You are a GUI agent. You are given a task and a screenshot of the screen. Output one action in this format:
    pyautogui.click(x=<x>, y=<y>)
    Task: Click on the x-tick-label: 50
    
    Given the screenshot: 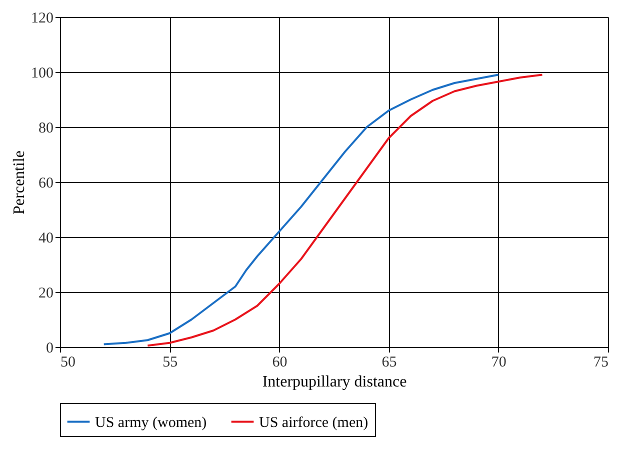 What is the action you would take?
    pyautogui.click(x=68, y=362)
    